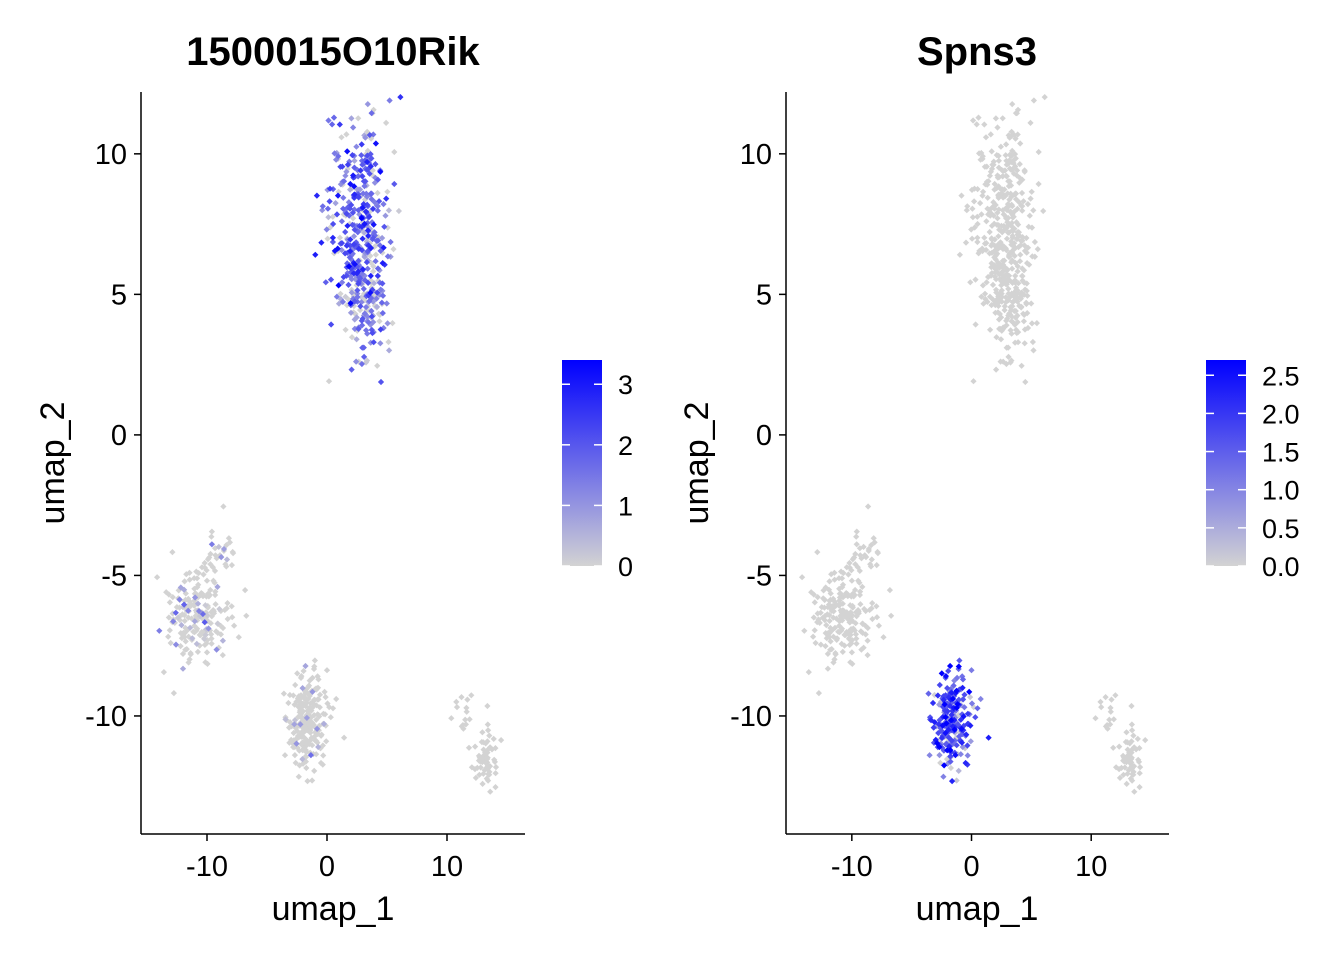  I want to click on y-axis-label: umap_2, so click(697, 463).